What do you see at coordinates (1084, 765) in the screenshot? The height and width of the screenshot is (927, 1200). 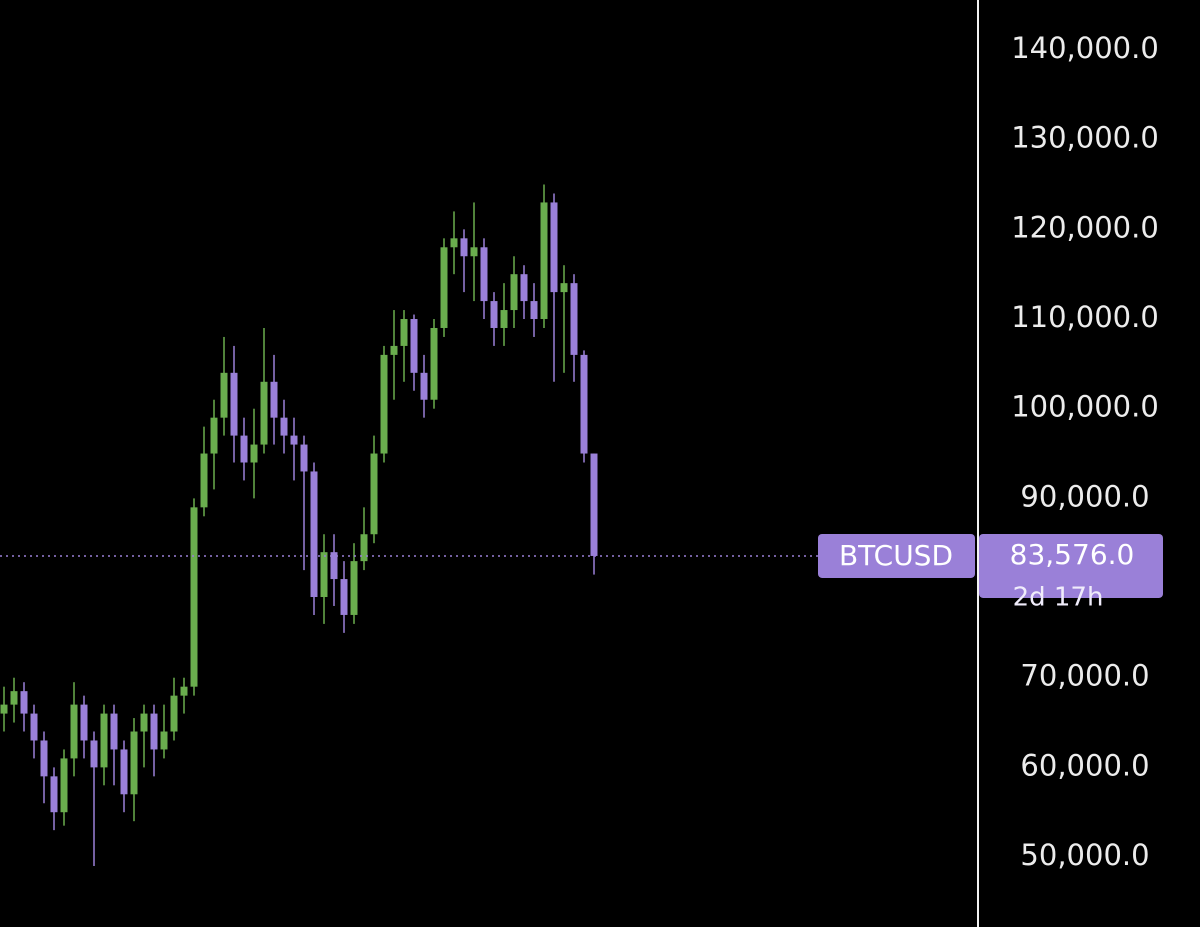 I see `y-tick-label: 60,000.0` at bounding box center [1084, 765].